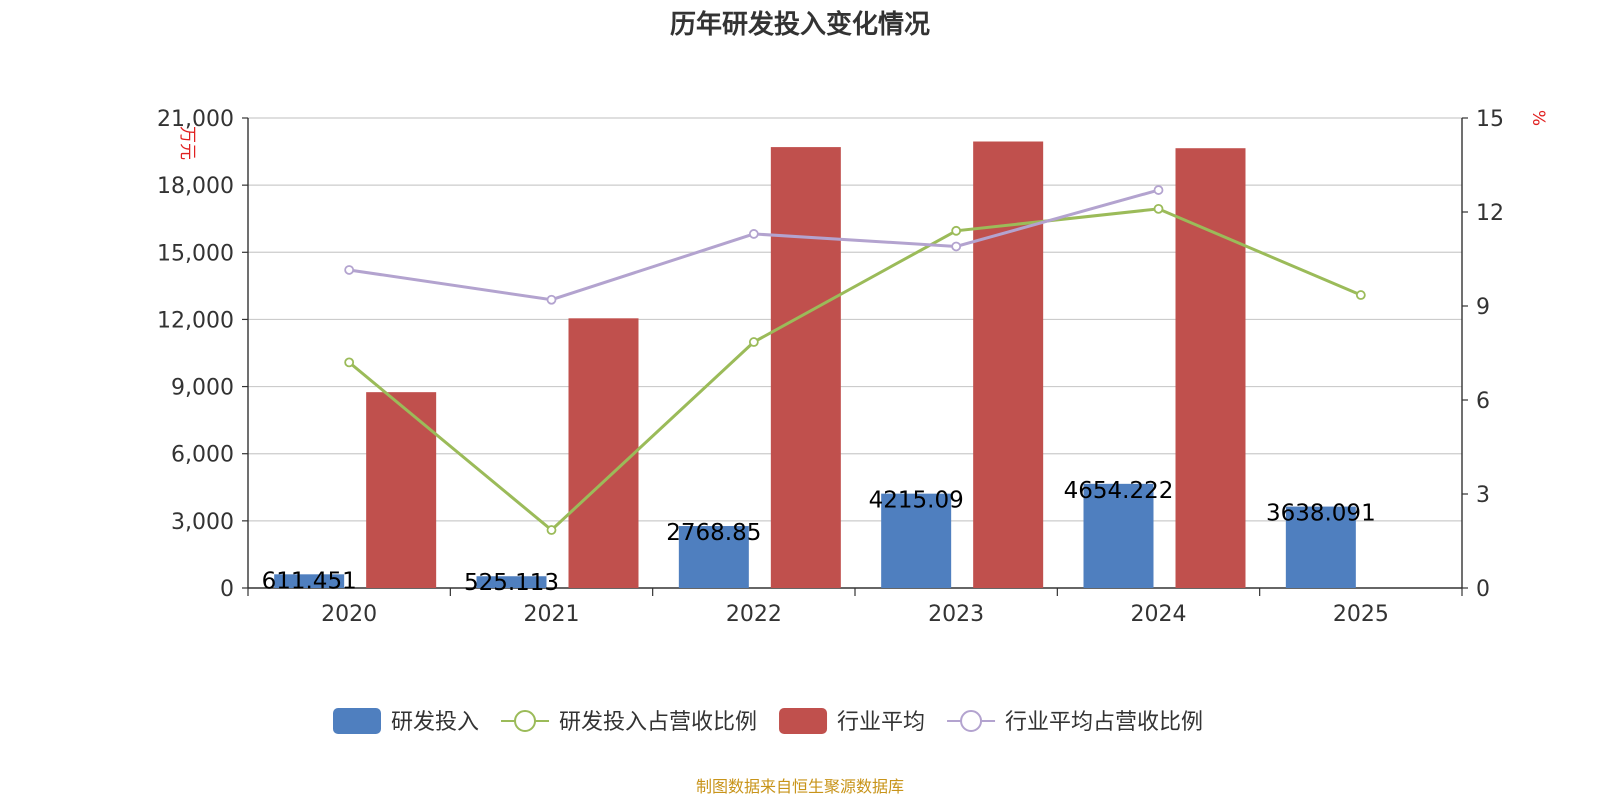 The width and height of the screenshot is (1600, 800). I want to click on right-axis-tick-label: 6, so click(1483, 401).